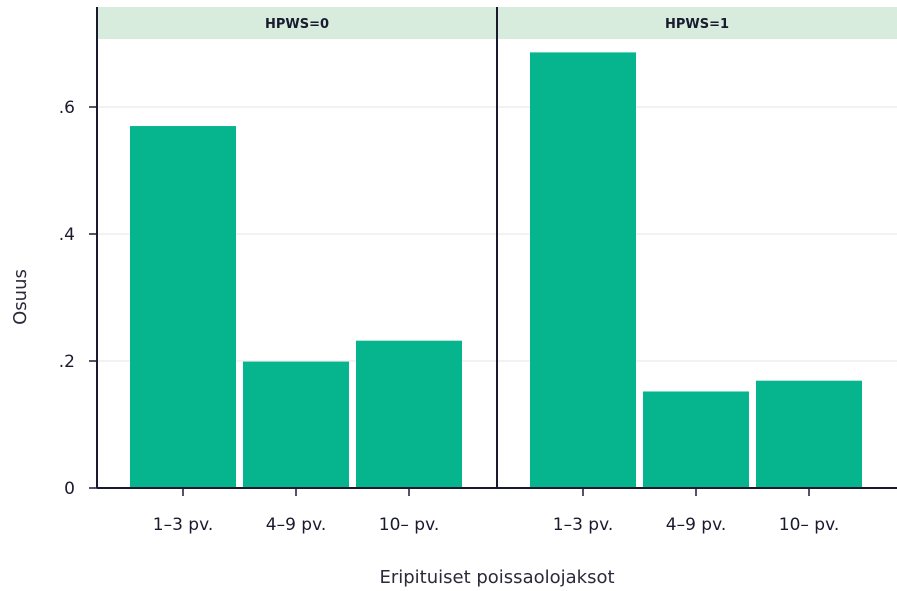 This screenshot has height=591, width=897. What do you see at coordinates (20, 297) in the screenshot?
I see `y-axis-title: Osuus` at bounding box center [20, 297].